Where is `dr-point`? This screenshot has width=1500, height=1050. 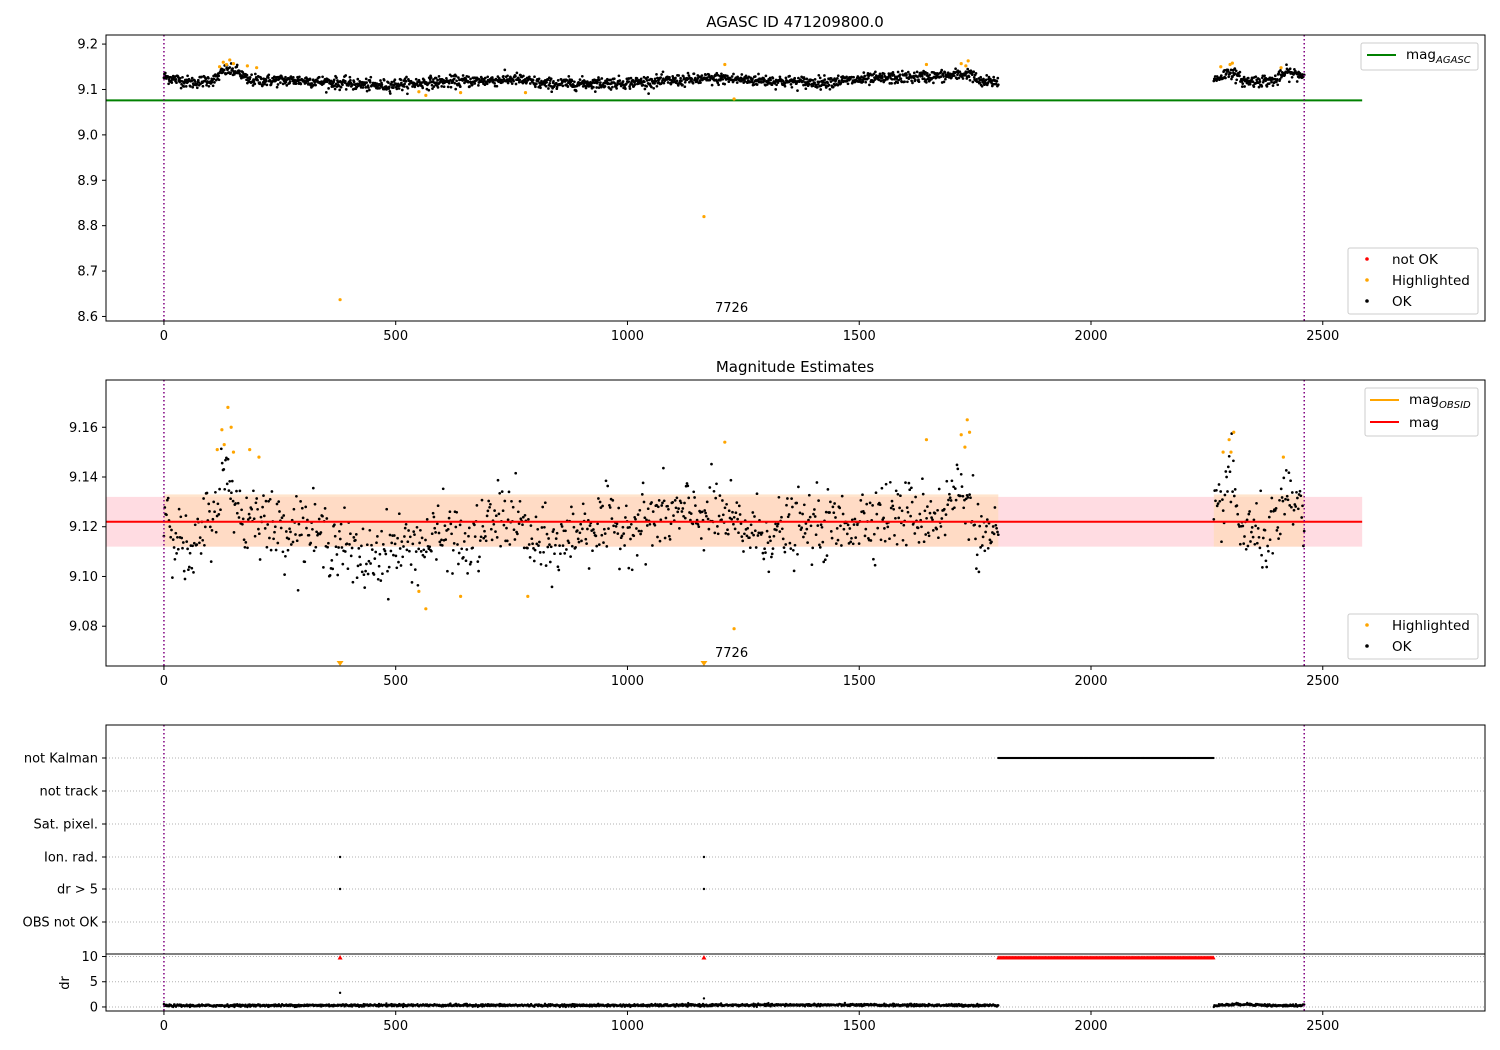 dr-point is located at coordinates (688, 1003).